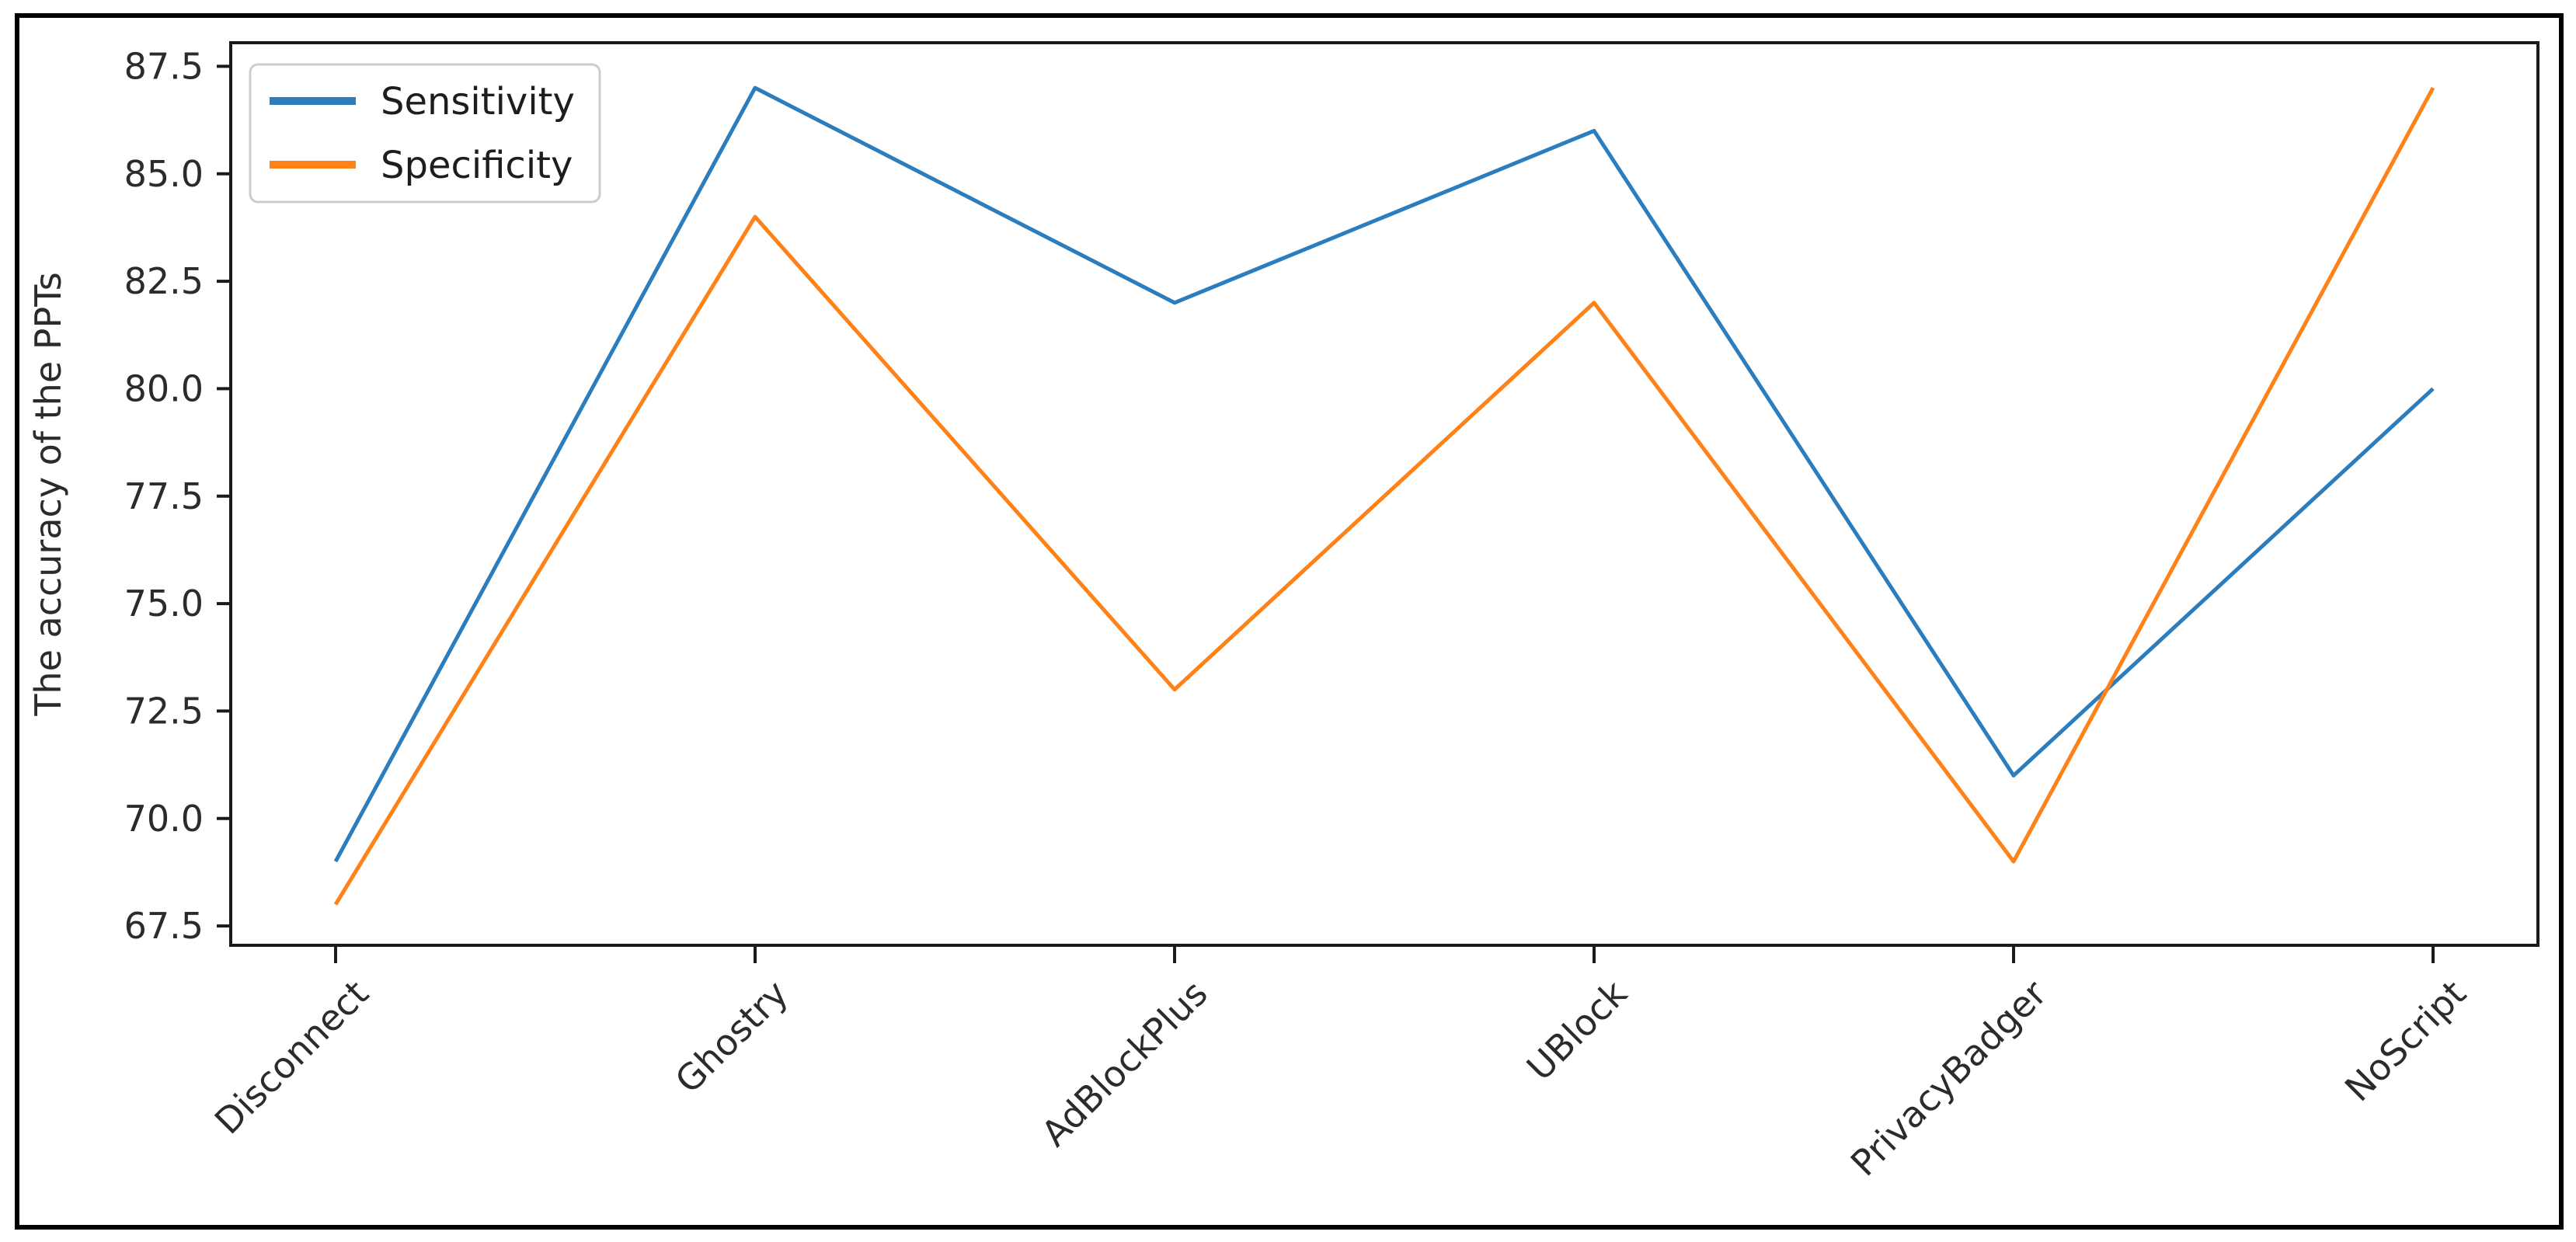  Describe the element at coordinates (164, 711) in the screenshot. I see `y-tick-label: 72.5` at that location.